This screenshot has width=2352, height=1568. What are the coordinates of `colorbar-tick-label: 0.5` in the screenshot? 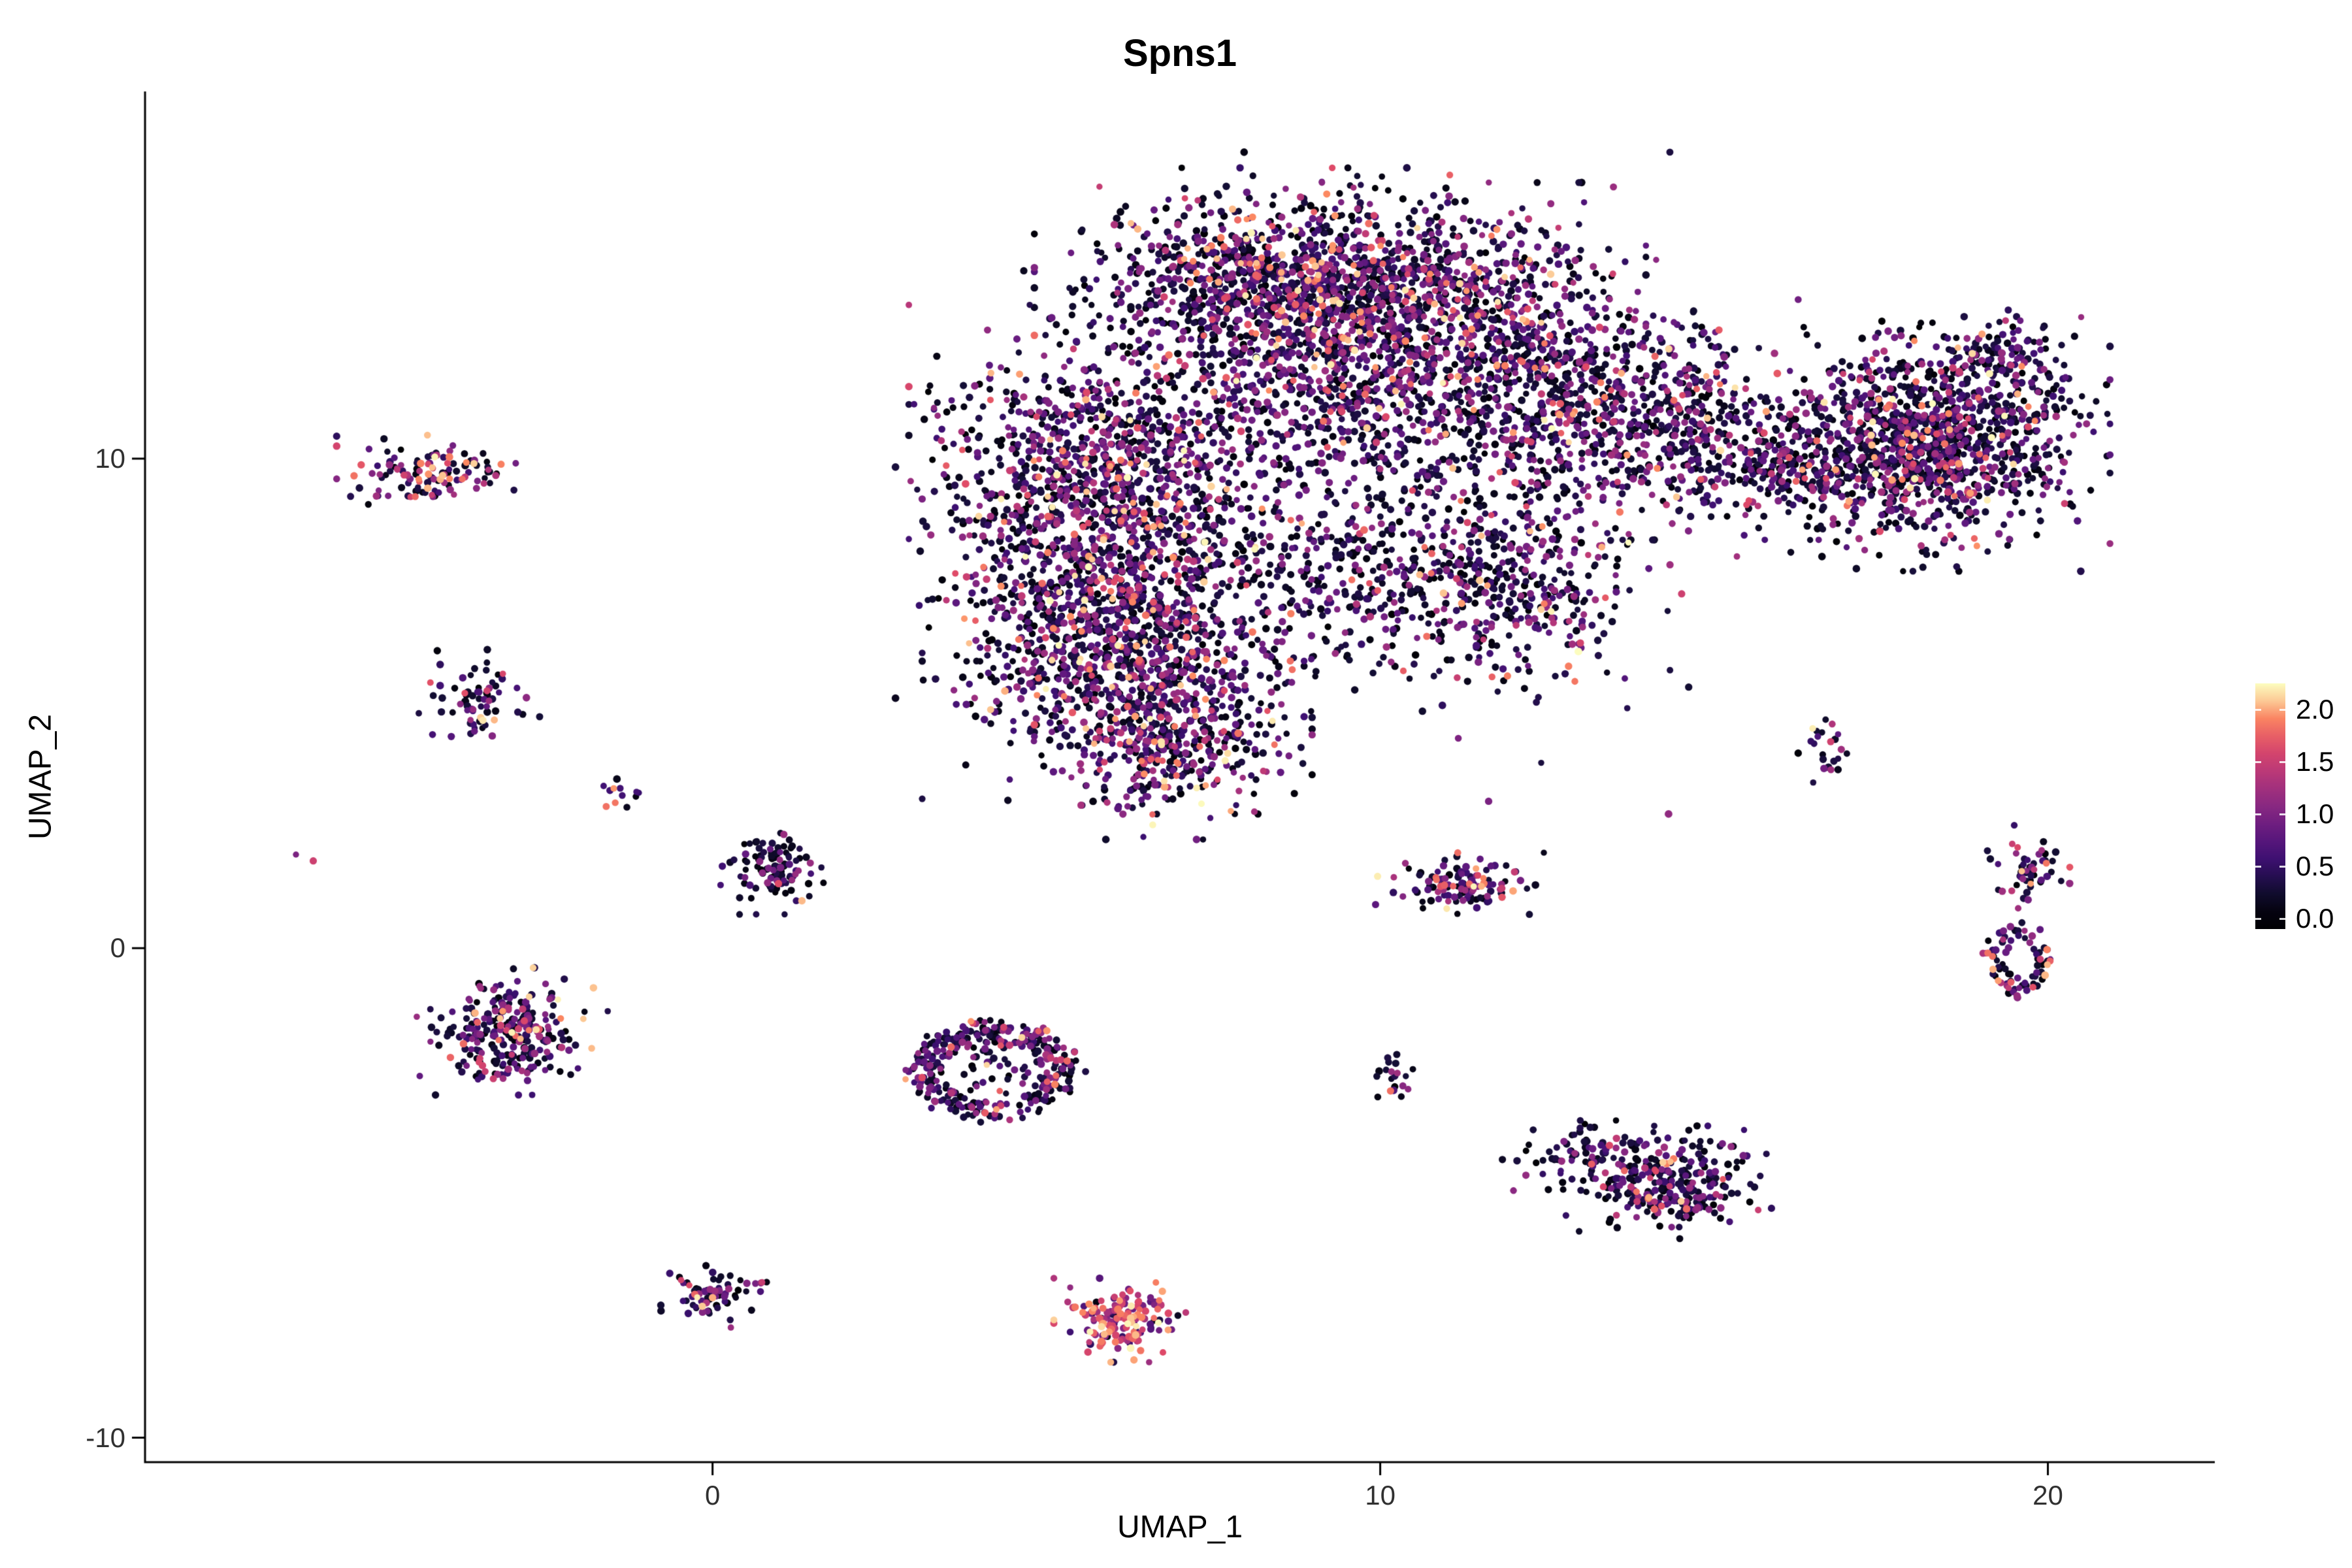 It's located at (2315, 866).